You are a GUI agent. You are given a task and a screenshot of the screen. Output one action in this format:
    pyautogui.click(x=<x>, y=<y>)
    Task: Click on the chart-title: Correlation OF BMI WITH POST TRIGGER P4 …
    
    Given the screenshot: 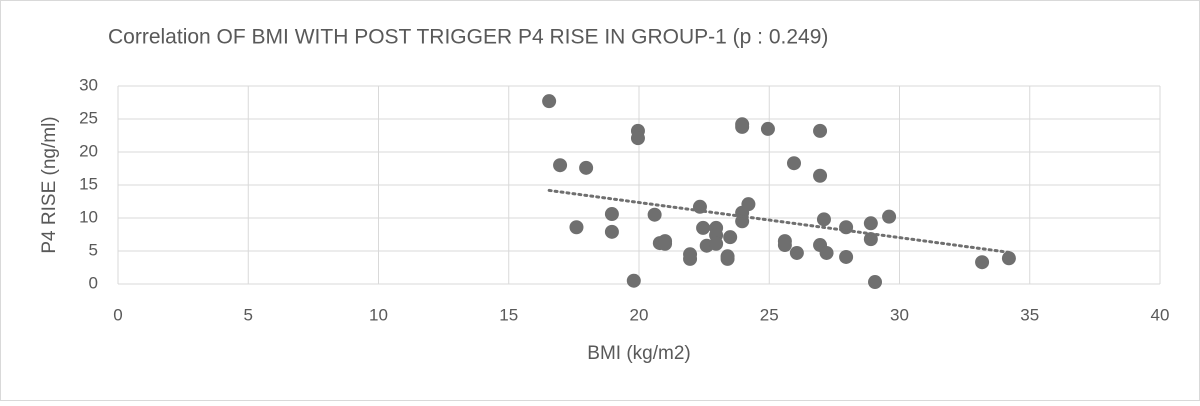 What is the action you would take?
    pyautogui.click(x=468, y=37)
    